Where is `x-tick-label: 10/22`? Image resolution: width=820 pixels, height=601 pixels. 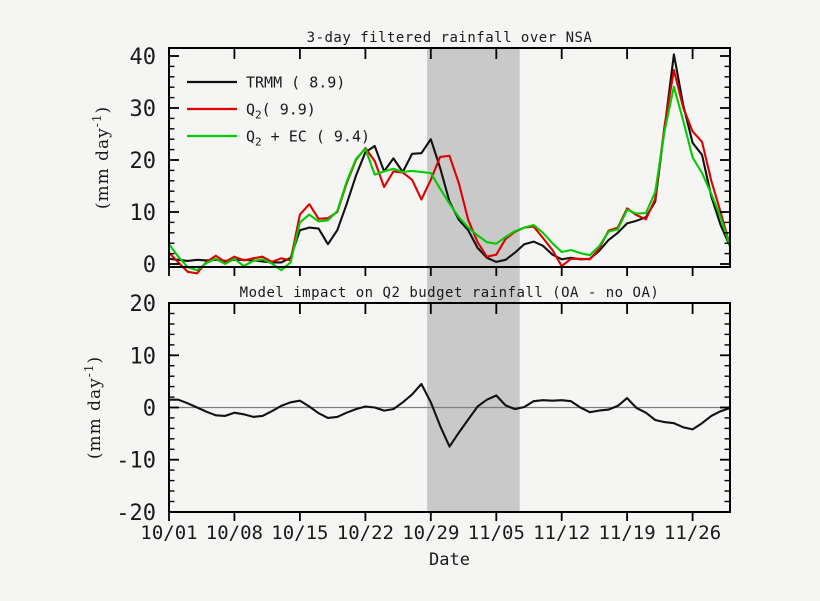
x-tick-label: 10/22 is located at coordinates (365, 533).